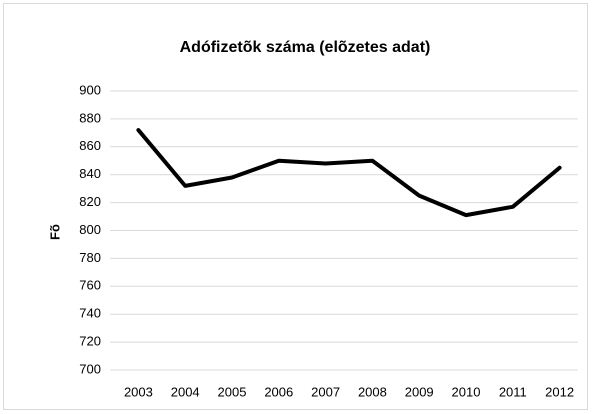 The image size is (592, 414). What do you see at coordinates (138, 391) in the screenshot?
I see `x-tick-label: 2003` at bounding box center [138, 391].